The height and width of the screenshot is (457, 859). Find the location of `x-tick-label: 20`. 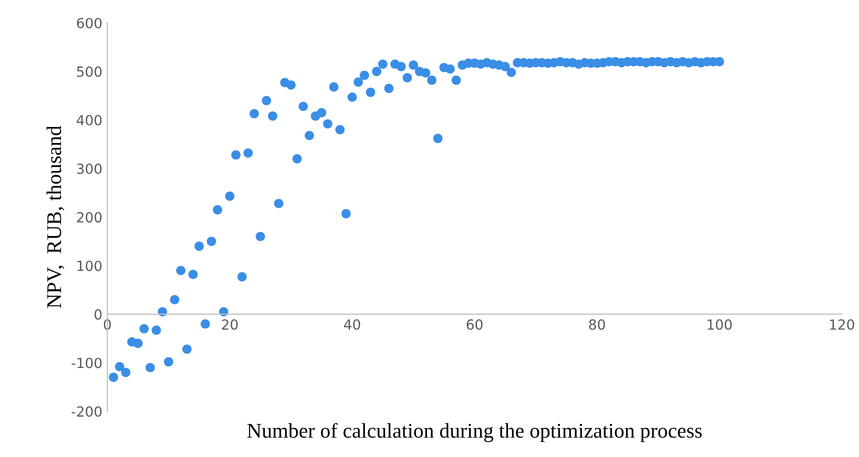

x-tick-label: 20 is located at coordinates (230, 324).